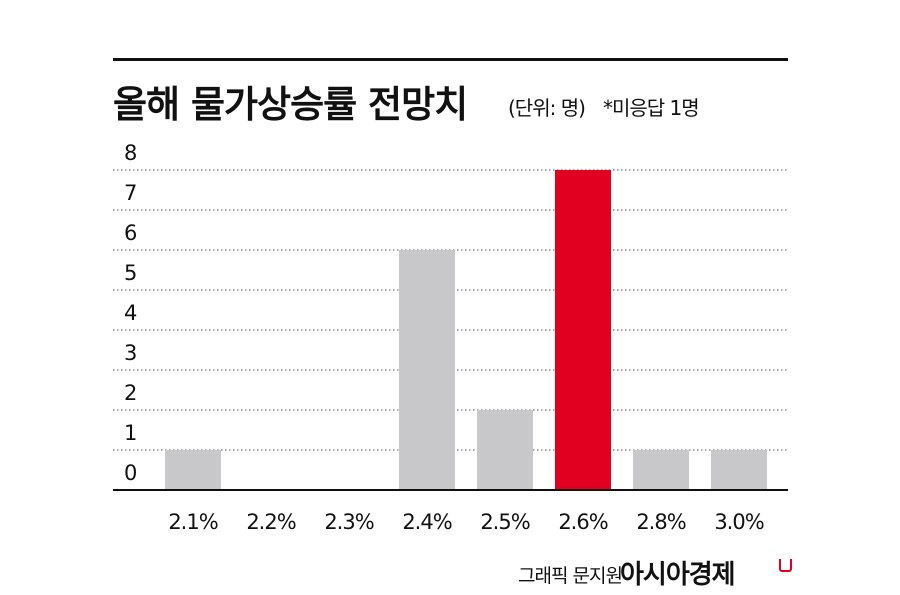  Describe the element at coordinates (785, 565) in the screenshot. I see `brand-mark-icon` at that location.